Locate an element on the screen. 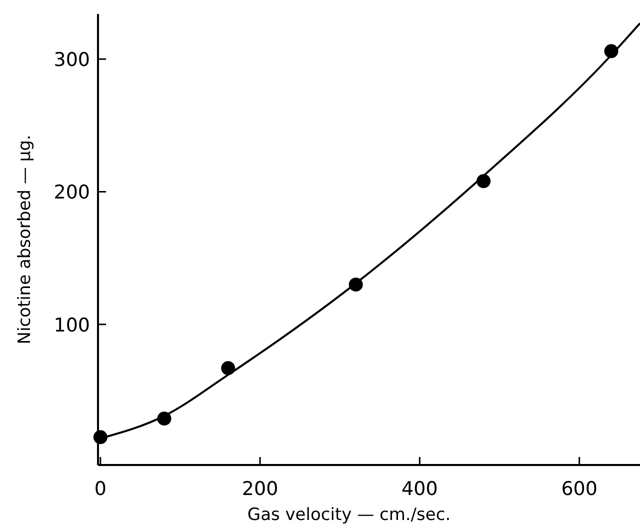  y-tick-label: 300 is located at coordinates (72, 60).